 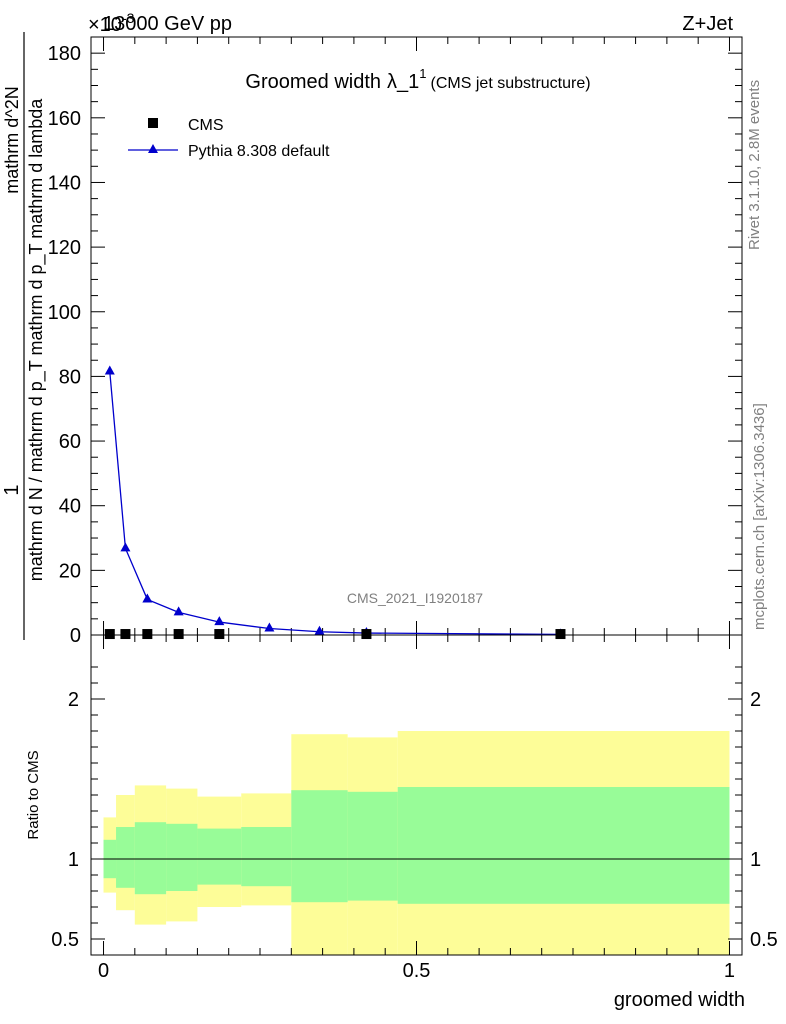 I want to click on watermark-label: CMS_2021_I1920187, so click(x=415, y=598).